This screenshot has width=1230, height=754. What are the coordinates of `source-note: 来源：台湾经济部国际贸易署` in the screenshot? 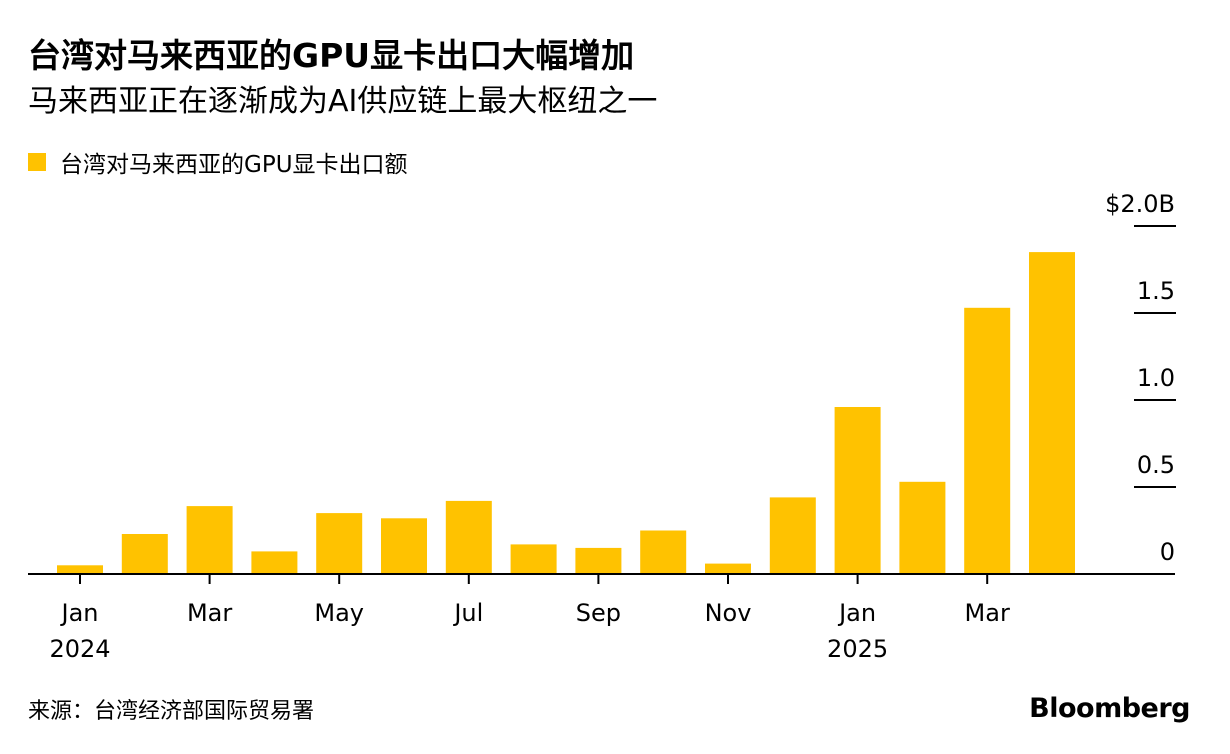 It's located at (171, 711).